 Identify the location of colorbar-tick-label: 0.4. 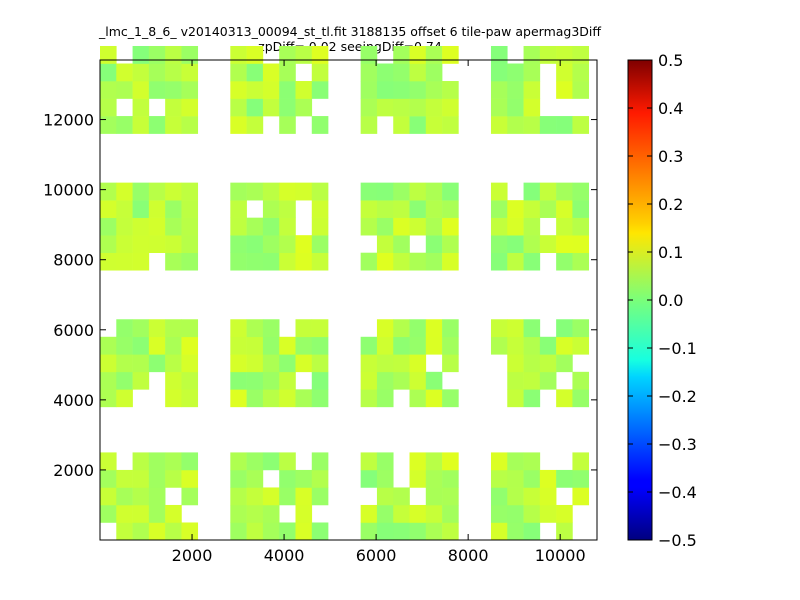
(670, 108).